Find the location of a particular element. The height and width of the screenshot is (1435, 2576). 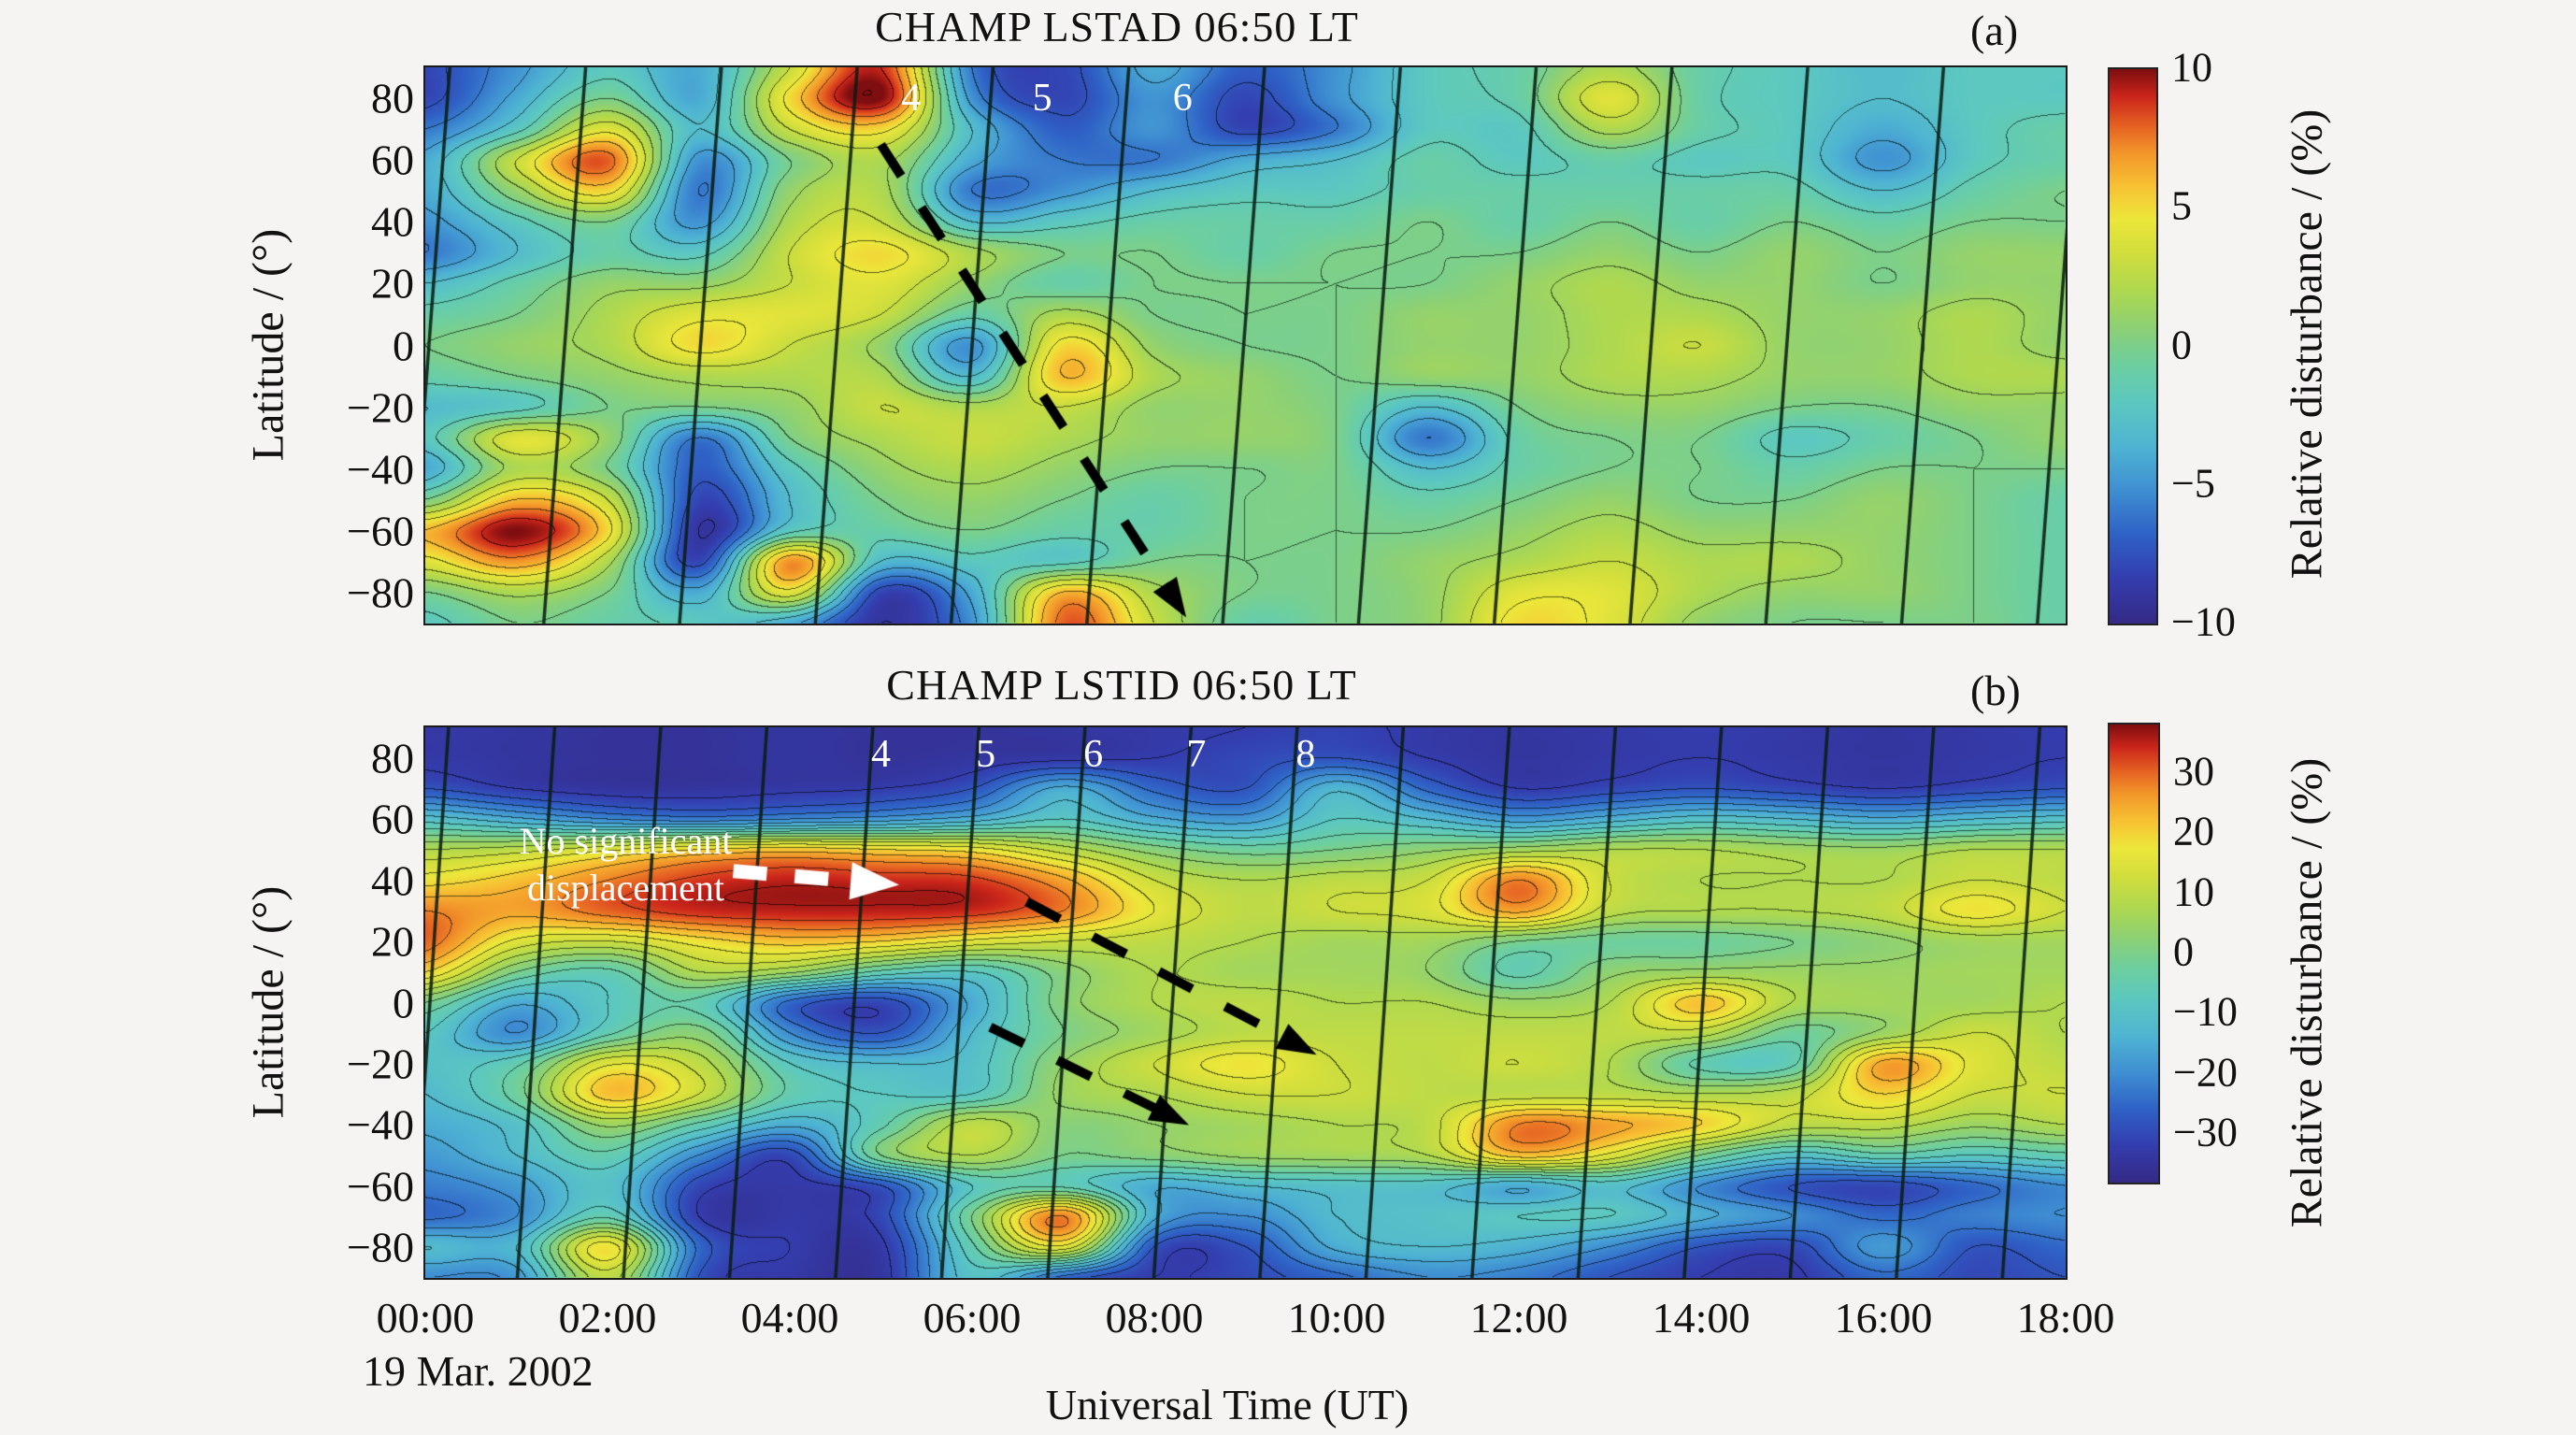

panel-b-y-axis-label: Latitude / (°) is located at coordinates (268, 1002).